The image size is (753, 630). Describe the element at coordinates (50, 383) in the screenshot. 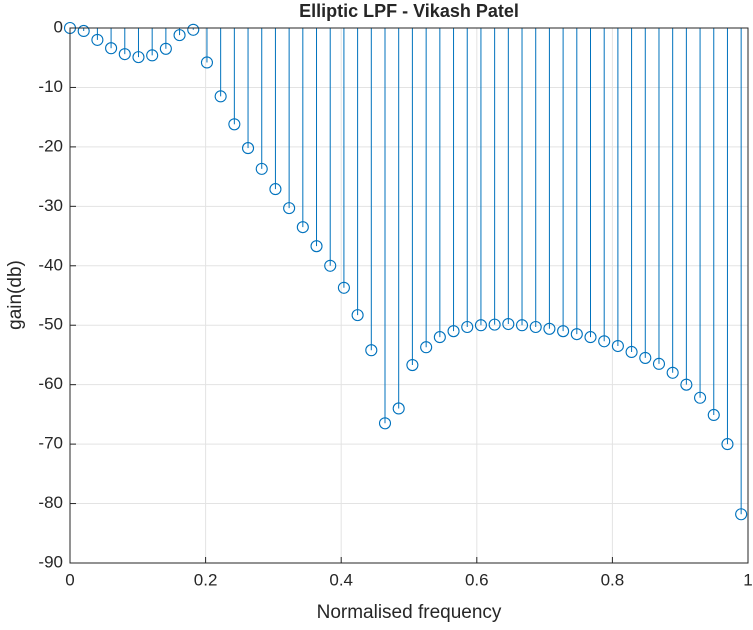

I see `y-tick-label: -60` at that location.